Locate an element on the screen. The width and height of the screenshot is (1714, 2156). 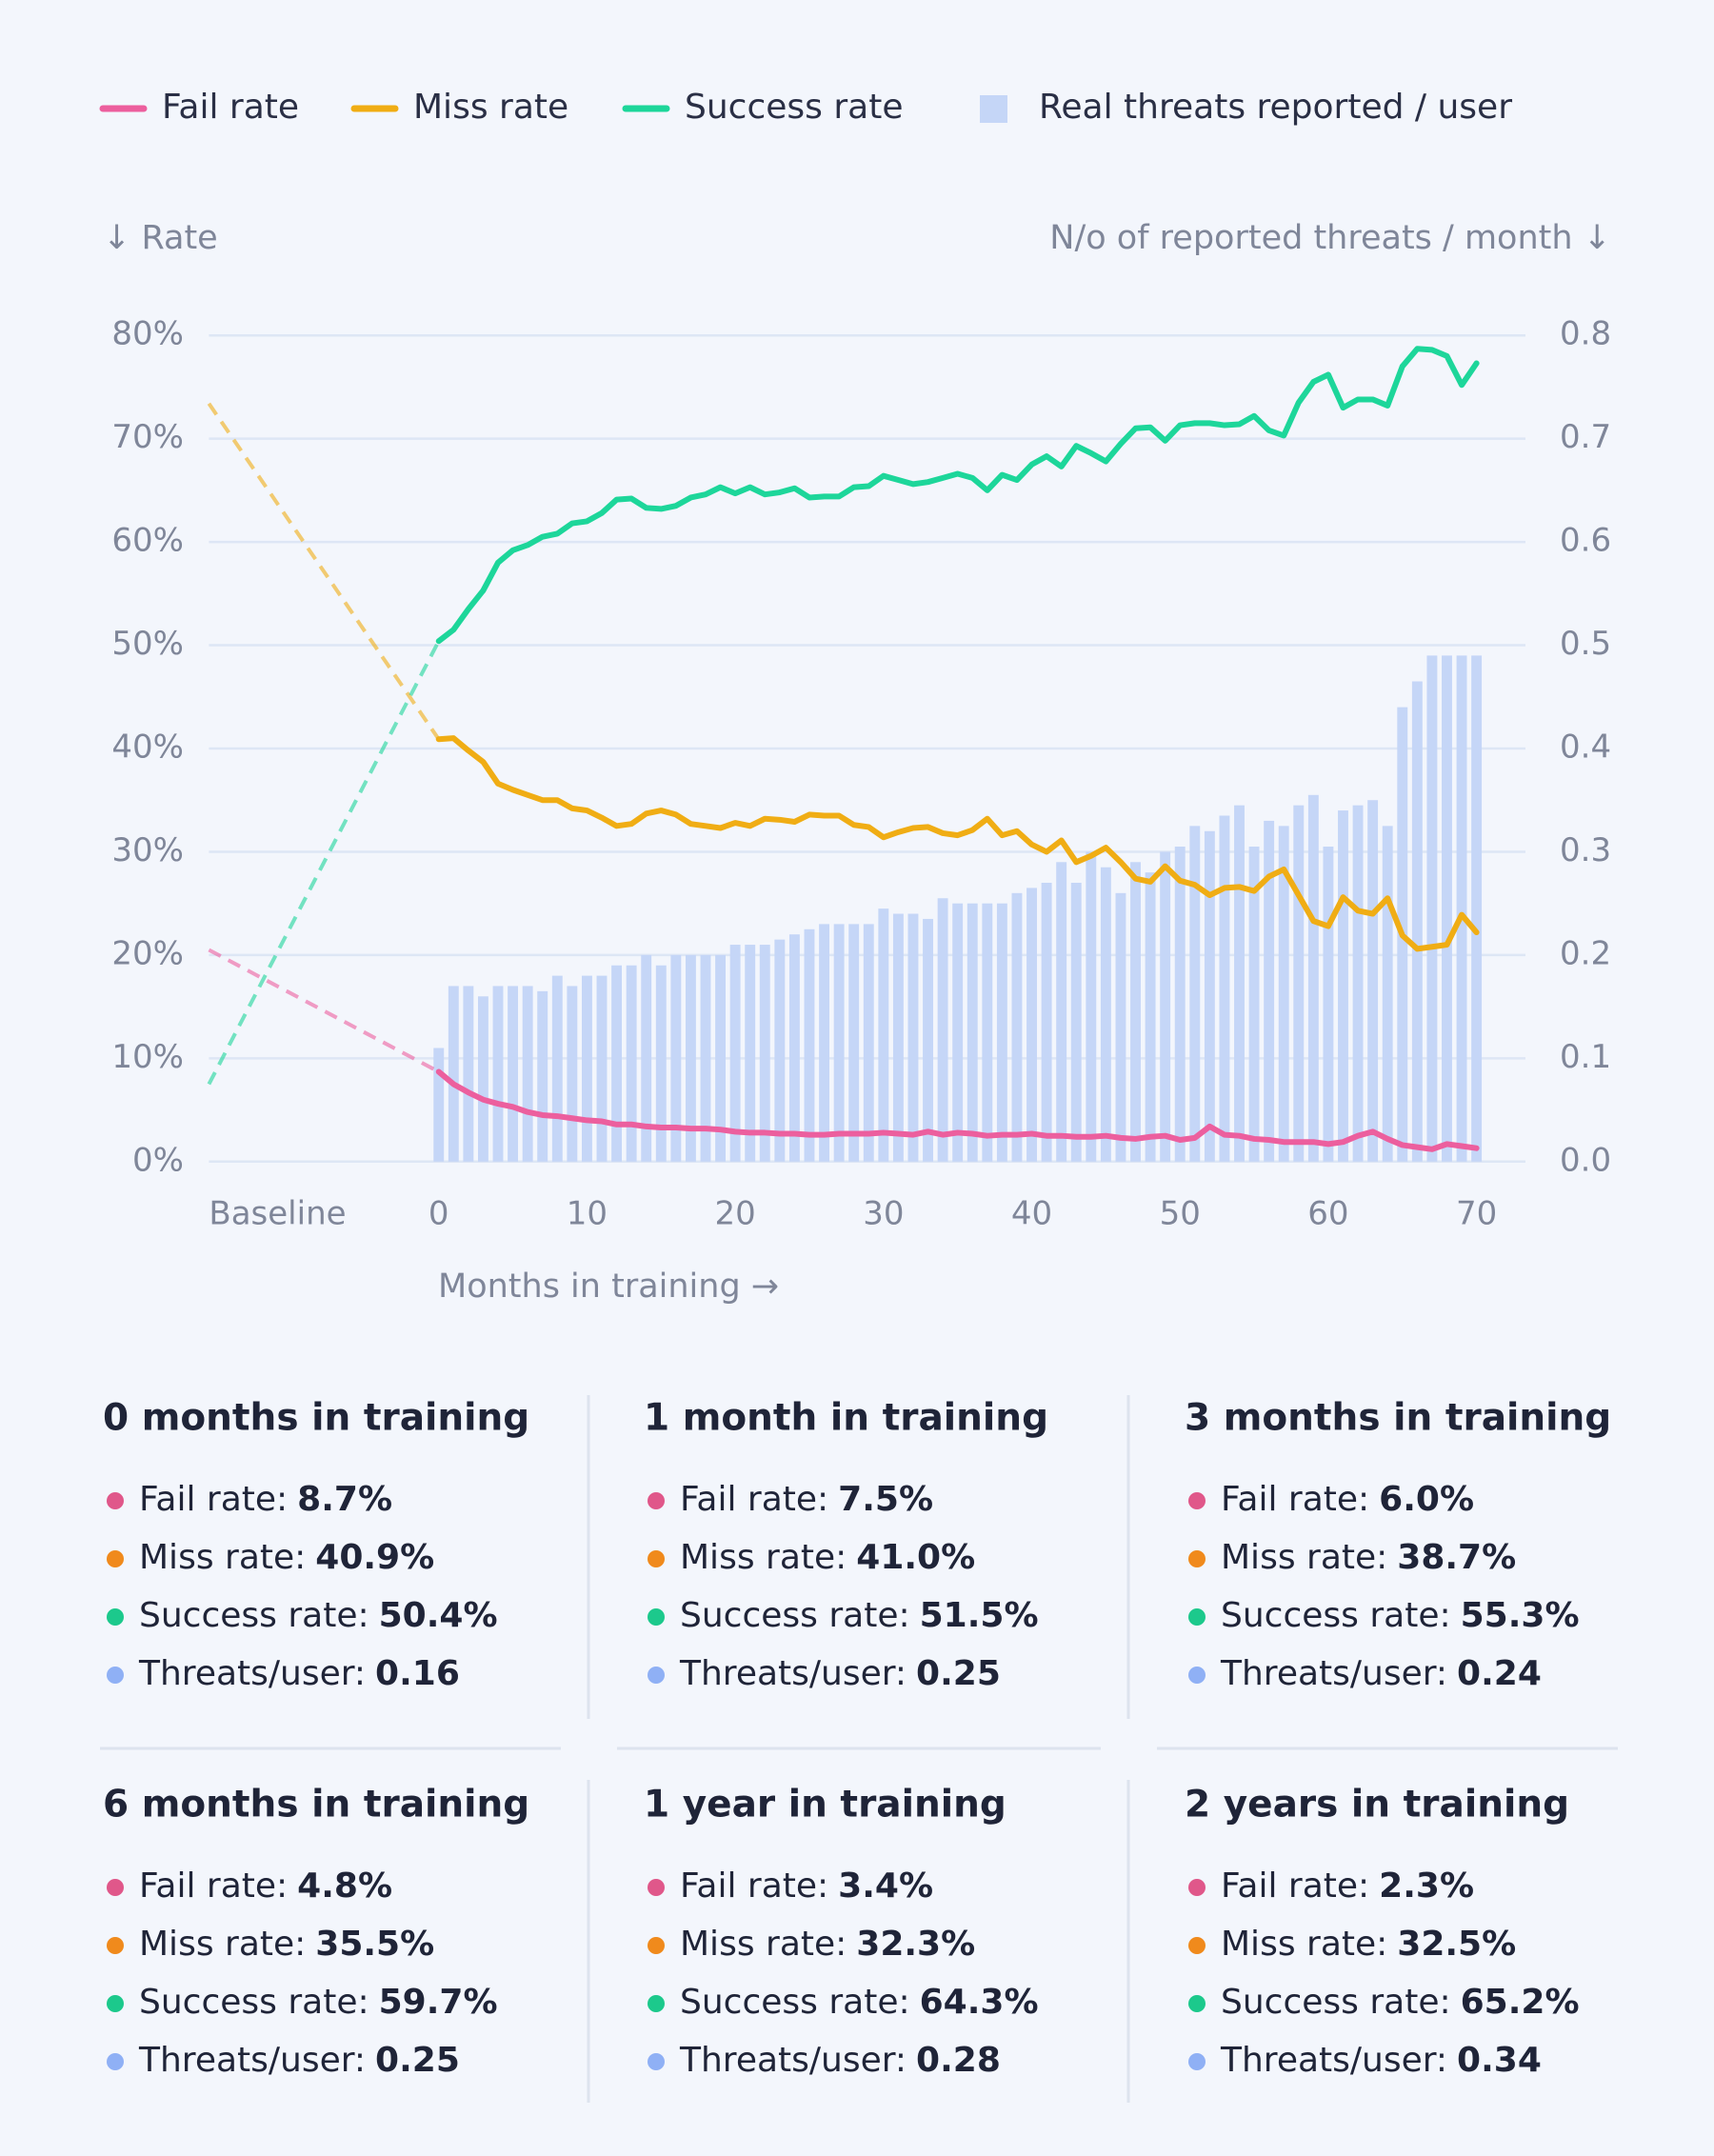
y2-axis-title: N/o of reported threats / month ↓ is located at coordinates (1330, 238).